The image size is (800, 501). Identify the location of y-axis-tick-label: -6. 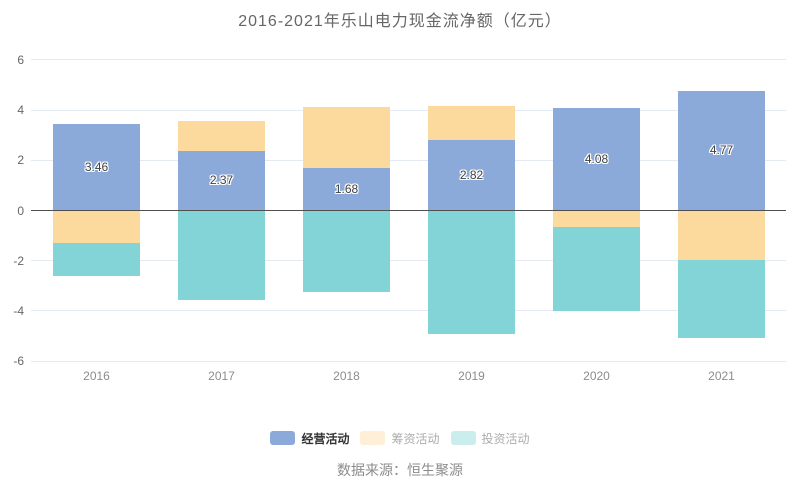
(18, 361).